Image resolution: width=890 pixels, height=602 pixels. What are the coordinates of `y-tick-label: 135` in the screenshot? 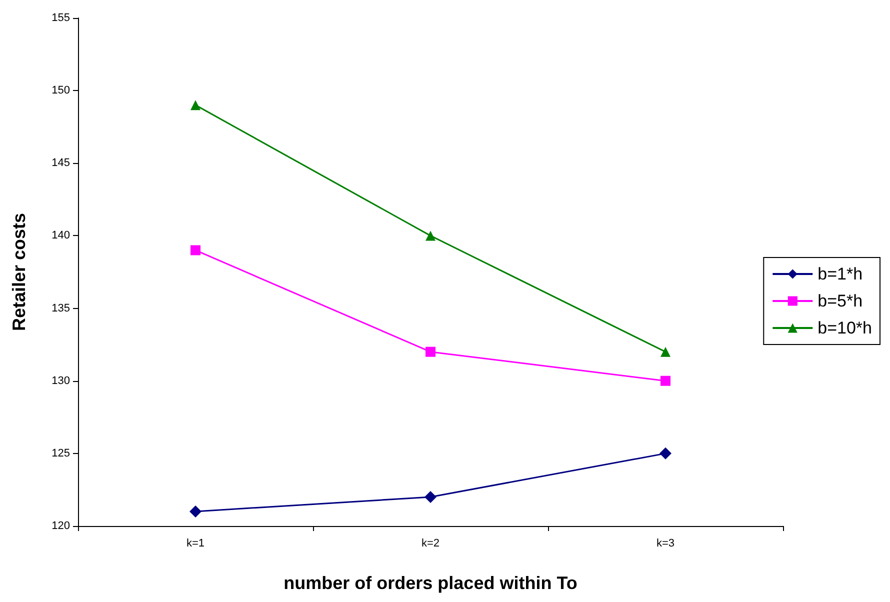 It's located at (61, 308).